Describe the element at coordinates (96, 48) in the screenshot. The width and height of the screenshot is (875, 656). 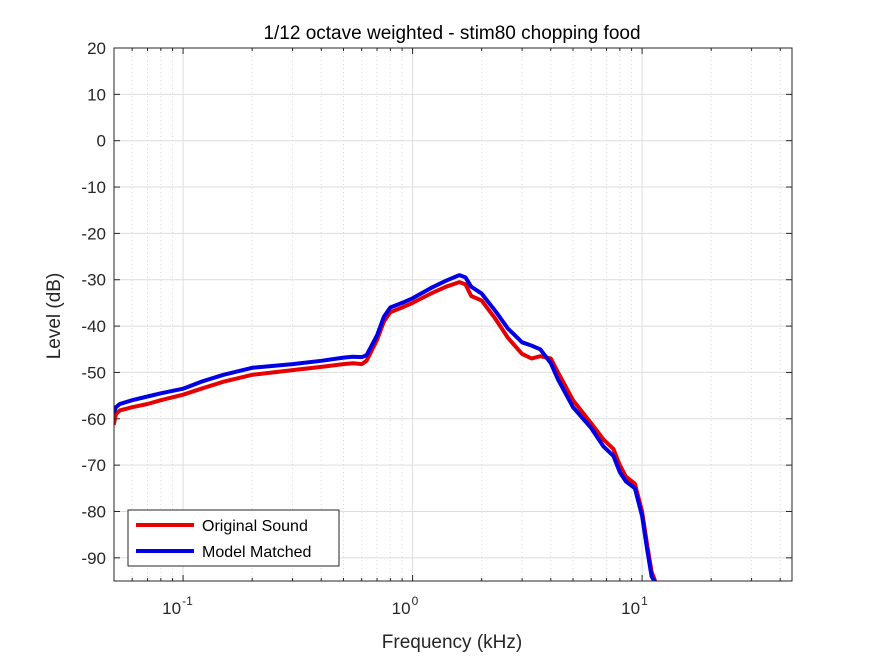
I see `y-tick-label: 20` at that location.